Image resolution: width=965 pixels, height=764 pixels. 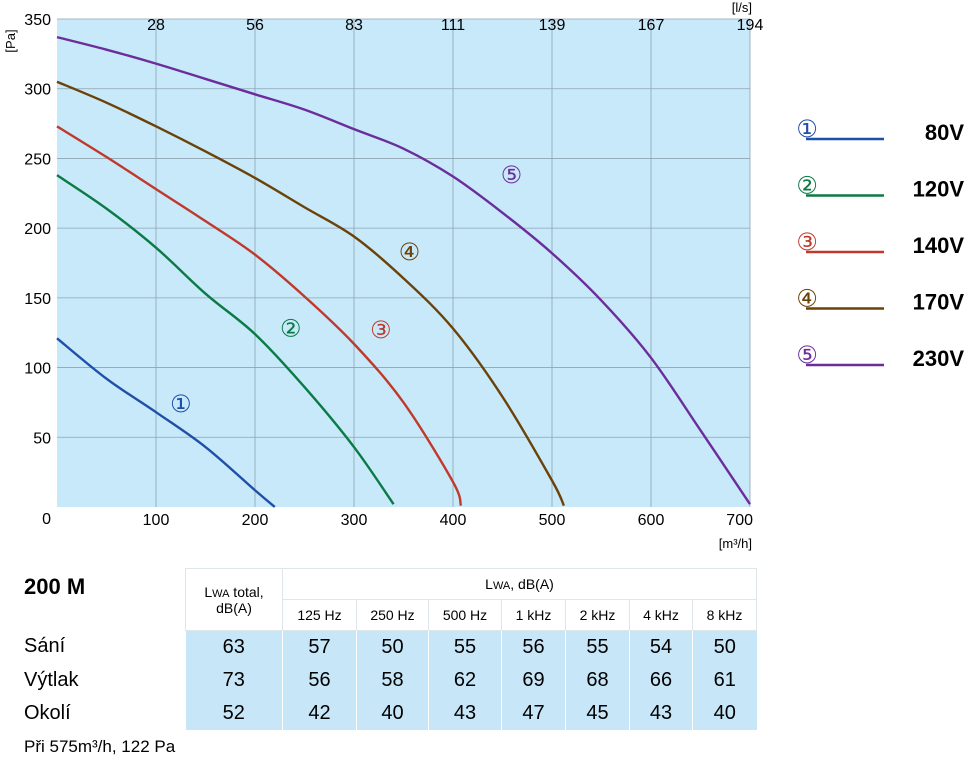 I want to click on curve-markers: ① ② ③ ④ ⑤, so click(x=346, y=289).